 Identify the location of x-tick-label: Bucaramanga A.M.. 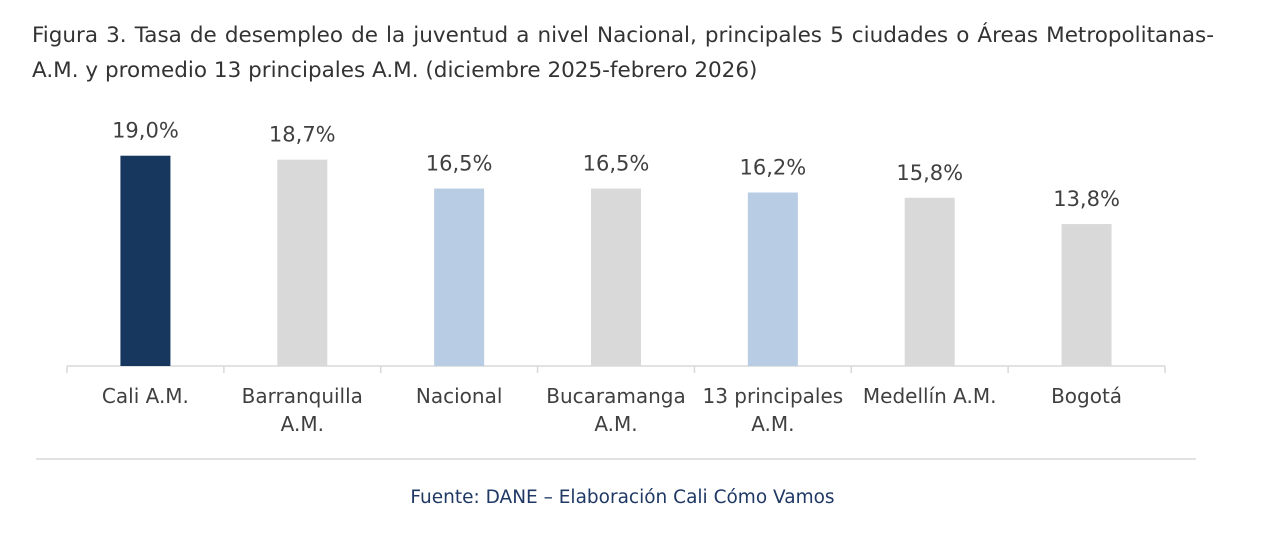
(616, 410).